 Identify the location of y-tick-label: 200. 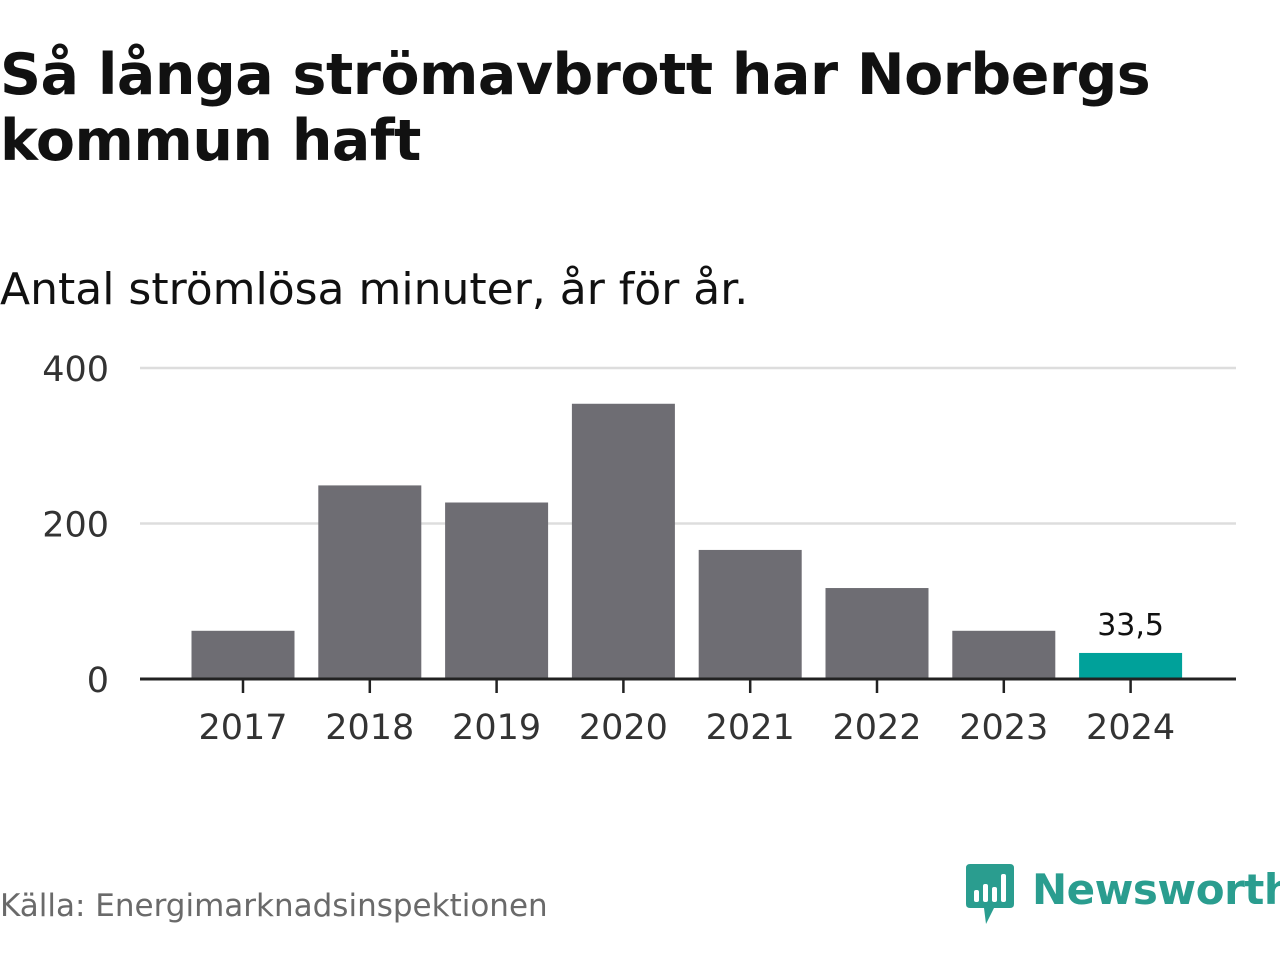
(75, 526).